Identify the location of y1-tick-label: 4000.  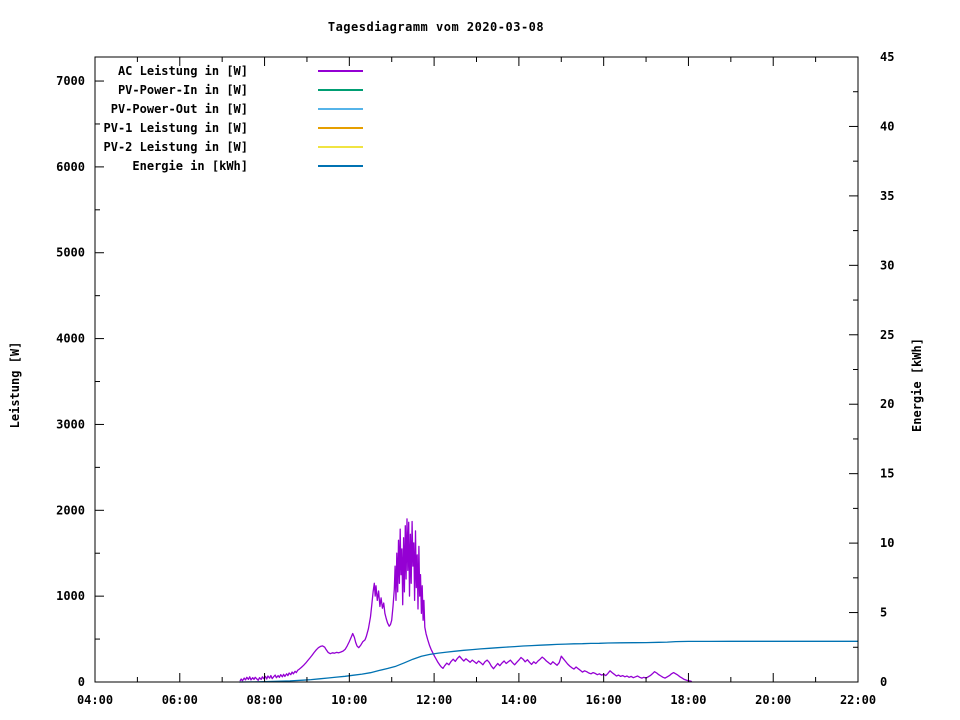
(70, 339).